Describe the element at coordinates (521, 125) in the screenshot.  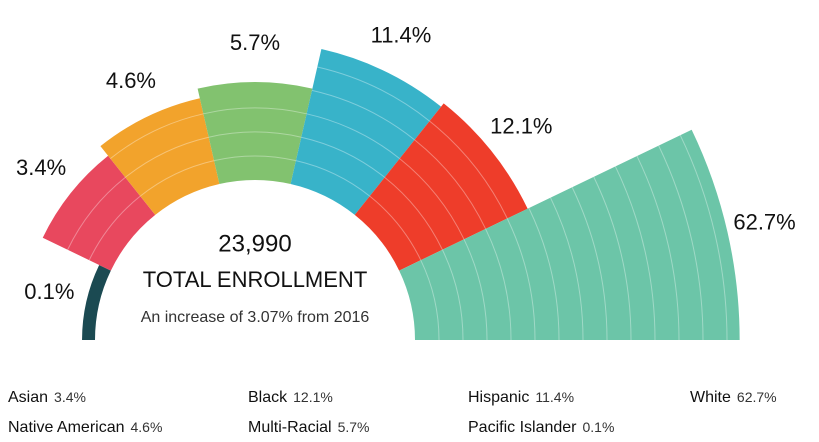
I see `value-label: 12.1%` at that location.